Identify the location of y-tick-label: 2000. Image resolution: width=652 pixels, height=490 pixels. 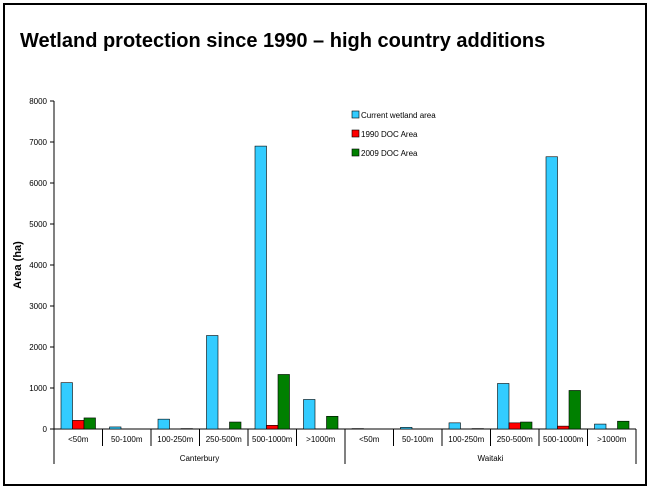
(38, 347).